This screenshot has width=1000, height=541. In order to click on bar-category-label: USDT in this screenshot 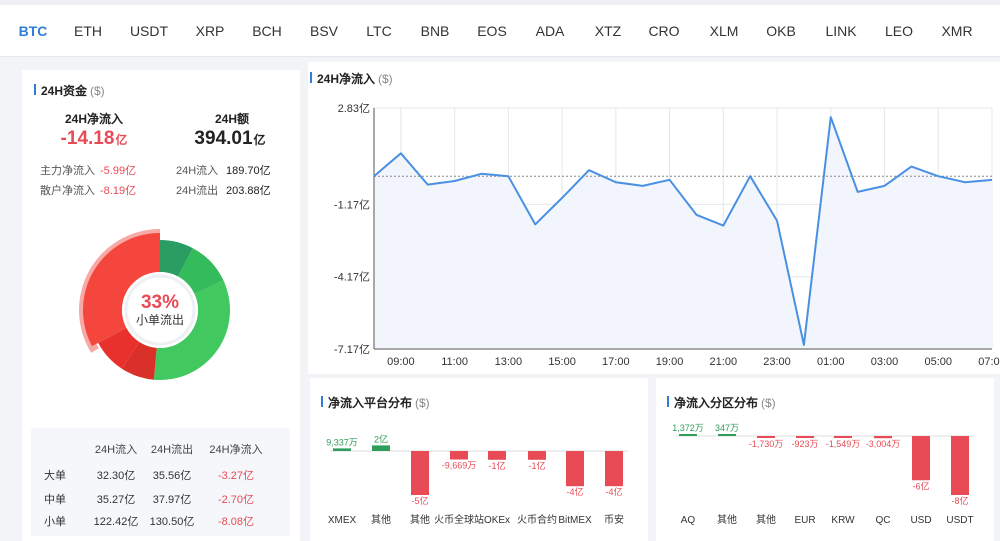, I will do `click(959, 520)`.